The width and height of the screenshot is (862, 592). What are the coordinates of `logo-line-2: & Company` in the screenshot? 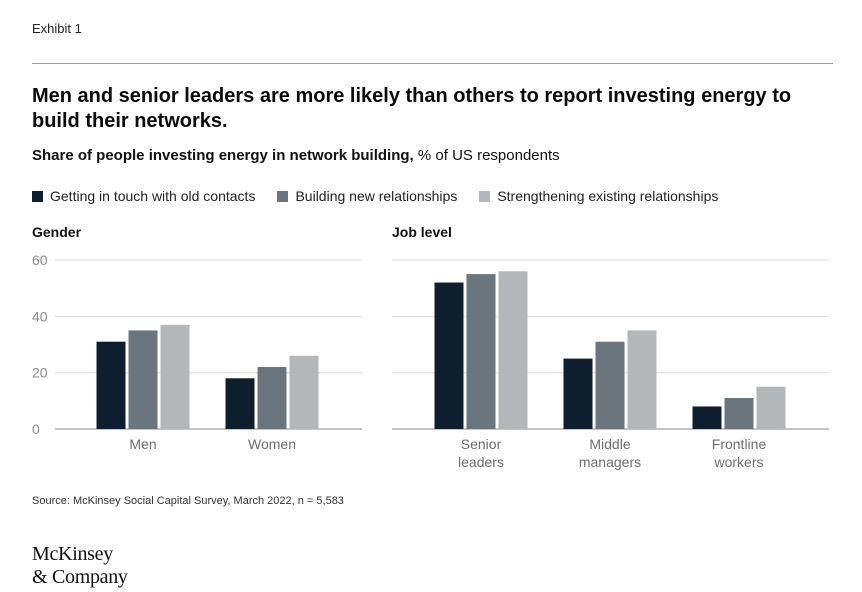 It's located at (80, 577).